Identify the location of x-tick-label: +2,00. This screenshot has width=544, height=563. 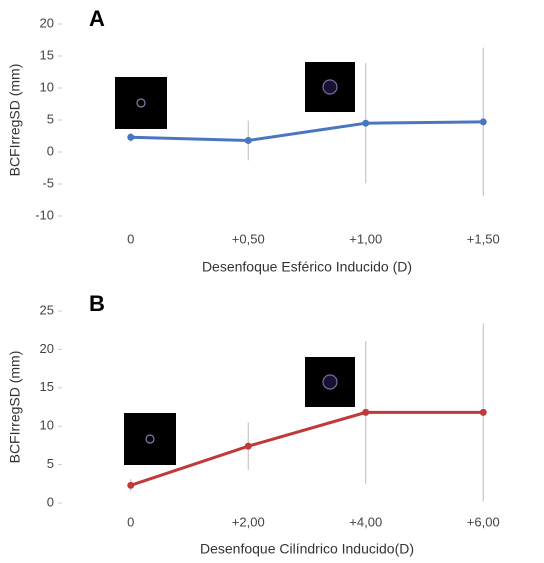
(248, 521).